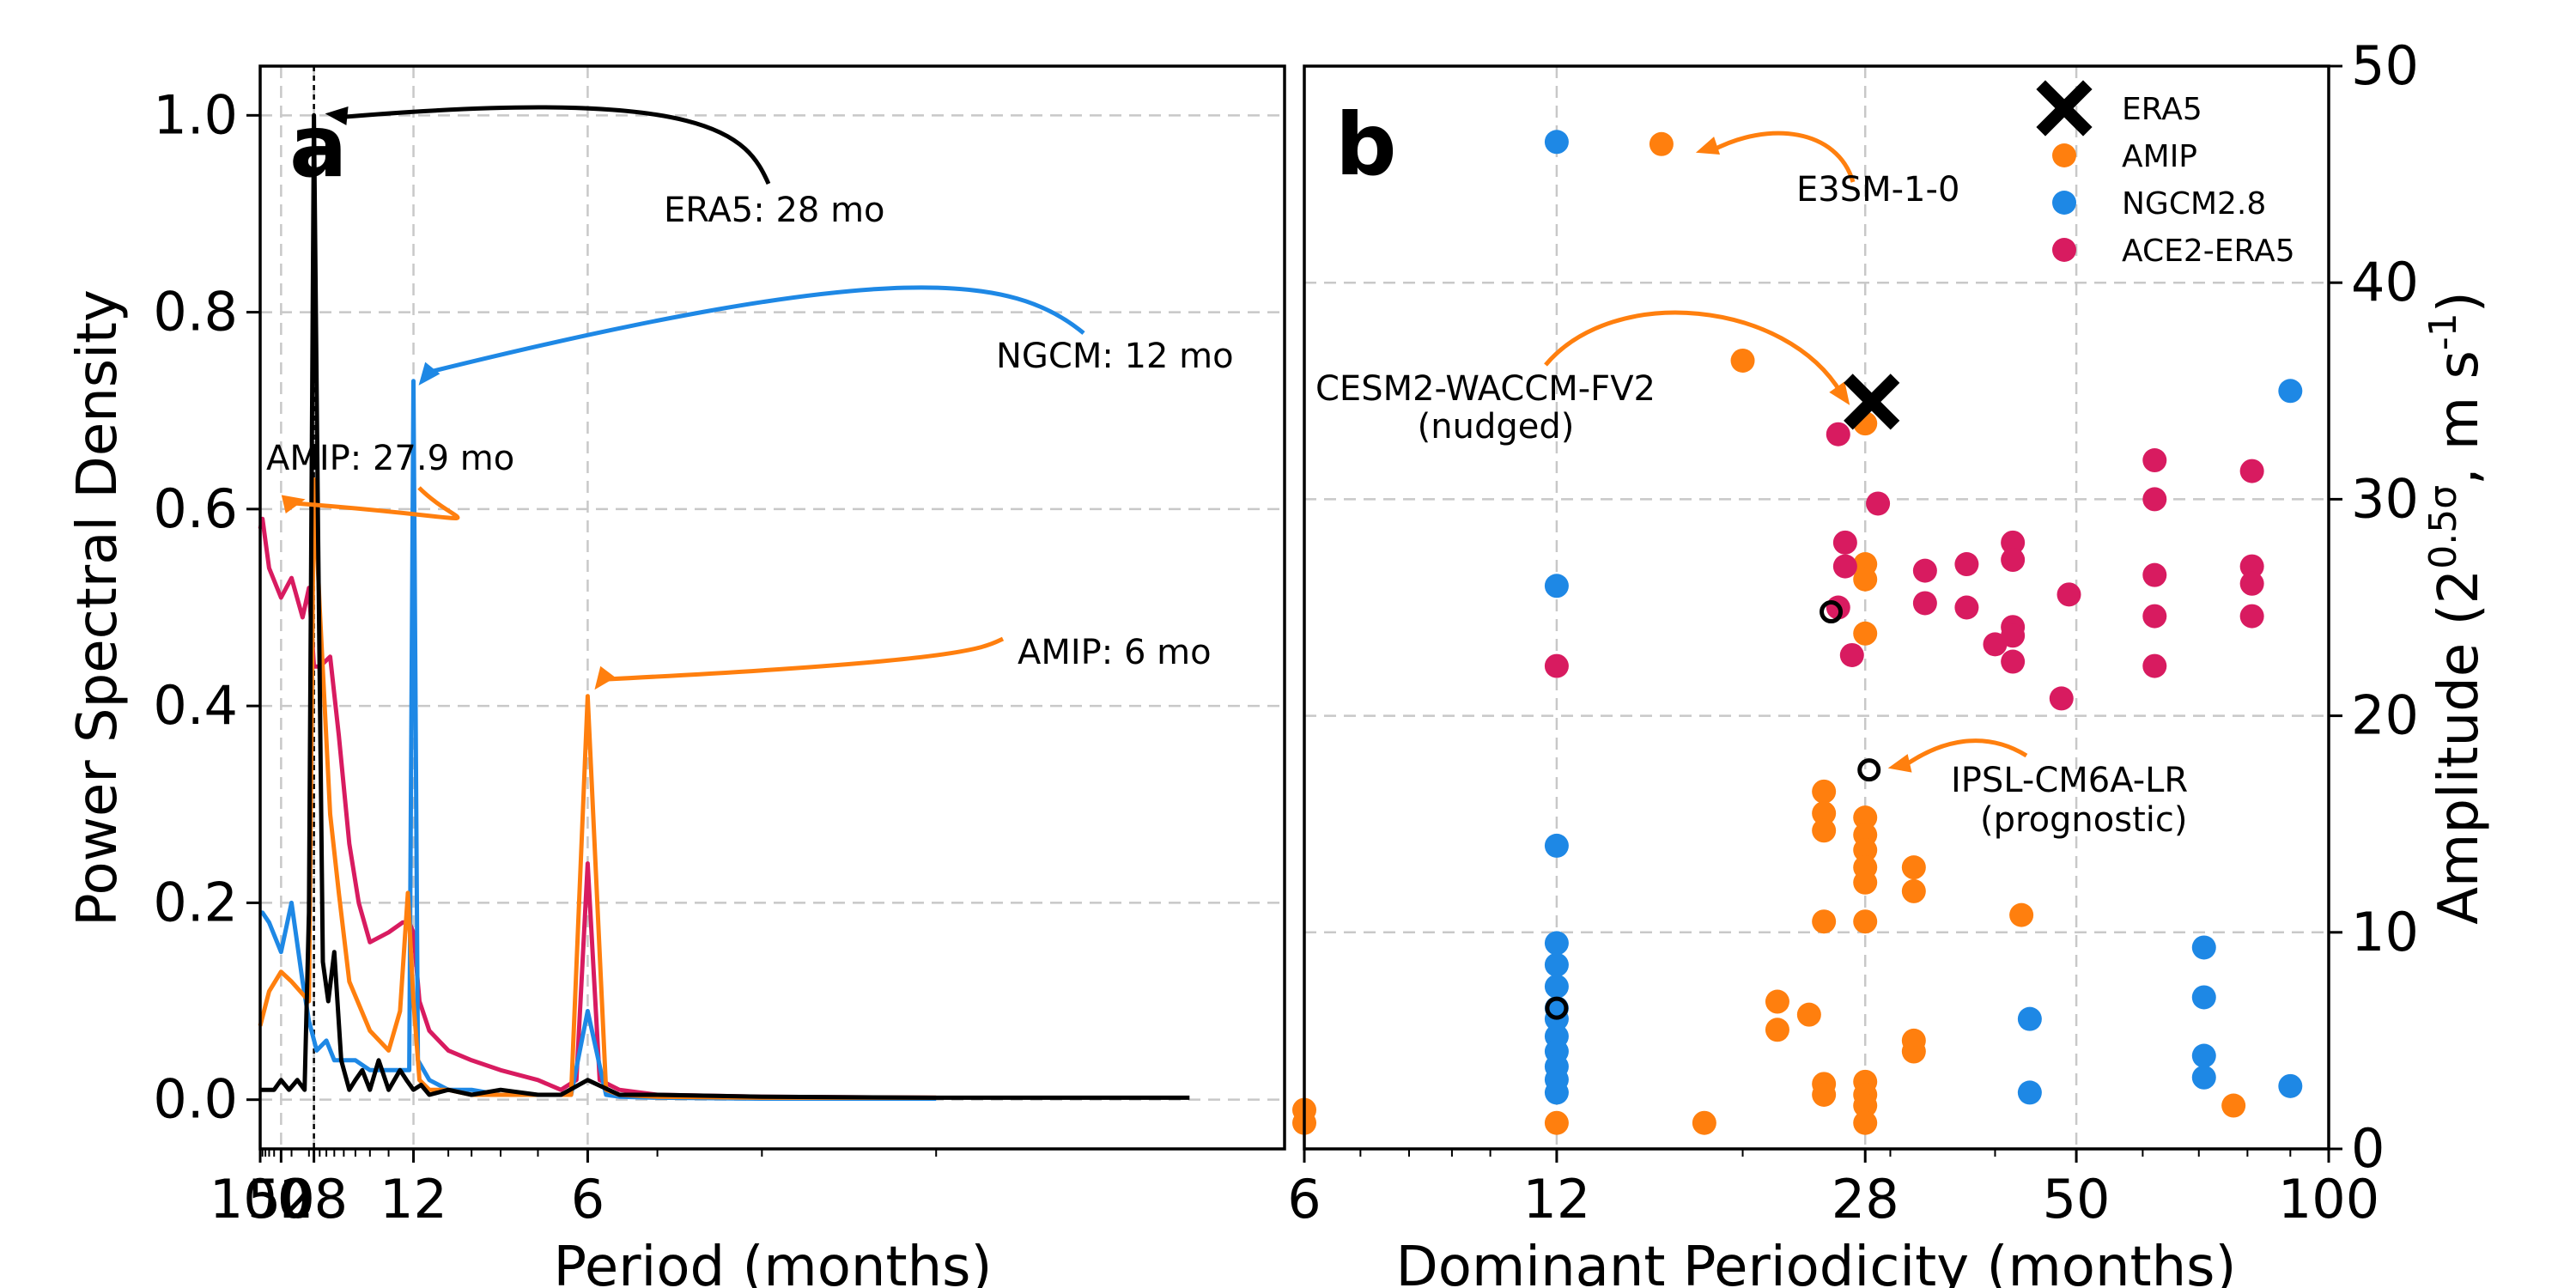 The height and width of the screenshot is (1288, 2576). What do you see at coordinates (196, 705) in the screenshot?
I see `panel-a-ytick-label: 0.4` at bounding box center [196, 705].